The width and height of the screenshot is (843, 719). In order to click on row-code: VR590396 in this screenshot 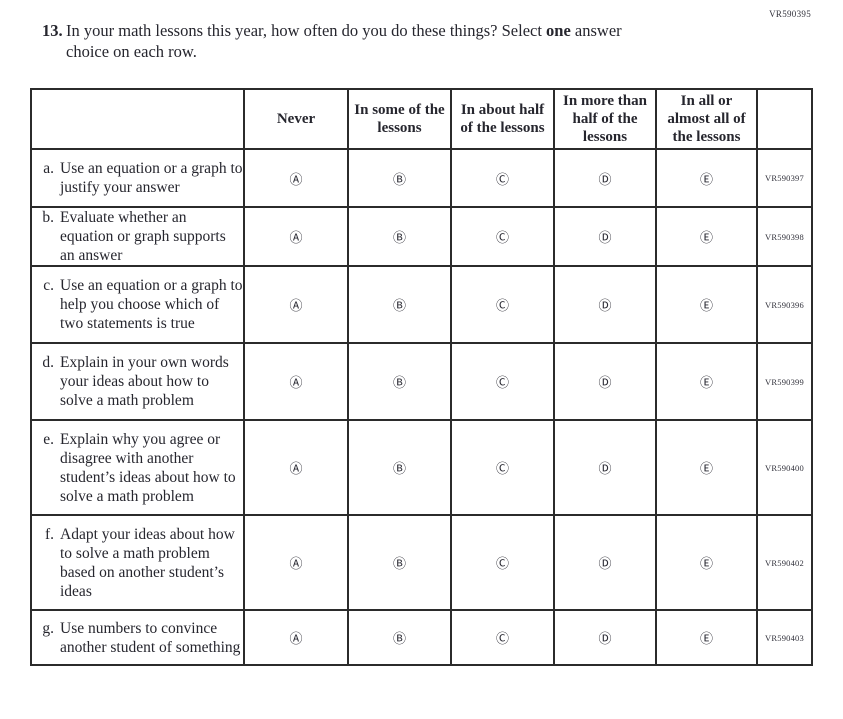, I will do `click(784, 304)`.